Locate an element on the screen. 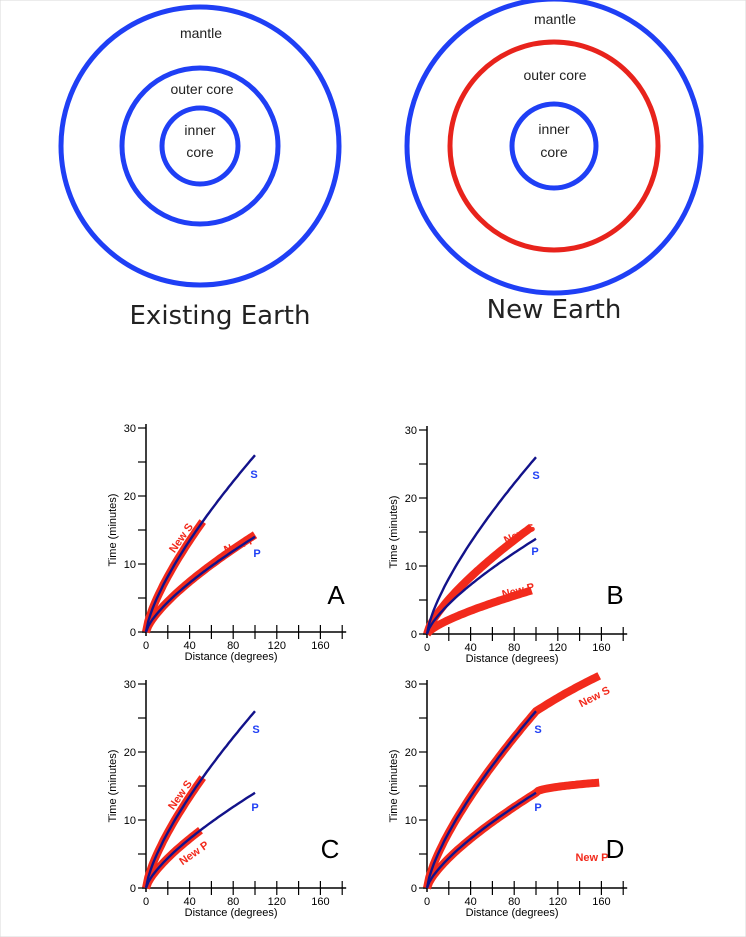 This screenshot has width=746, height=937. new-core-label: core is located at coordinates (553, 152).